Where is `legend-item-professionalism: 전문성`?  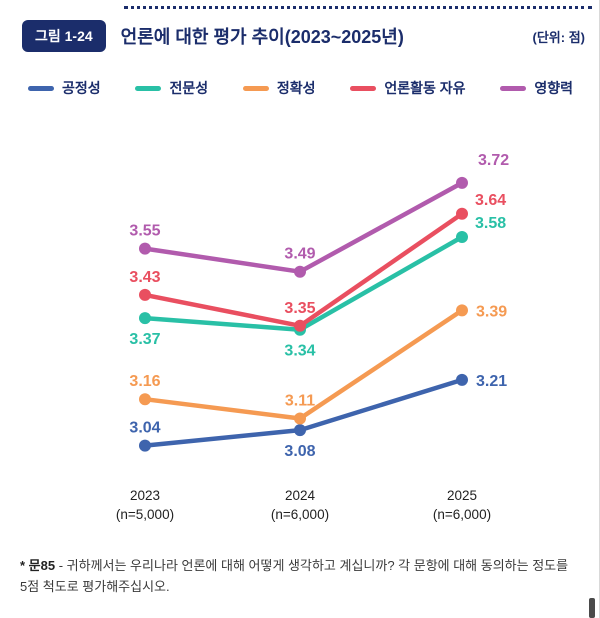 legend-item-professionalism: 전문성 is located at coordinates (171, 88).